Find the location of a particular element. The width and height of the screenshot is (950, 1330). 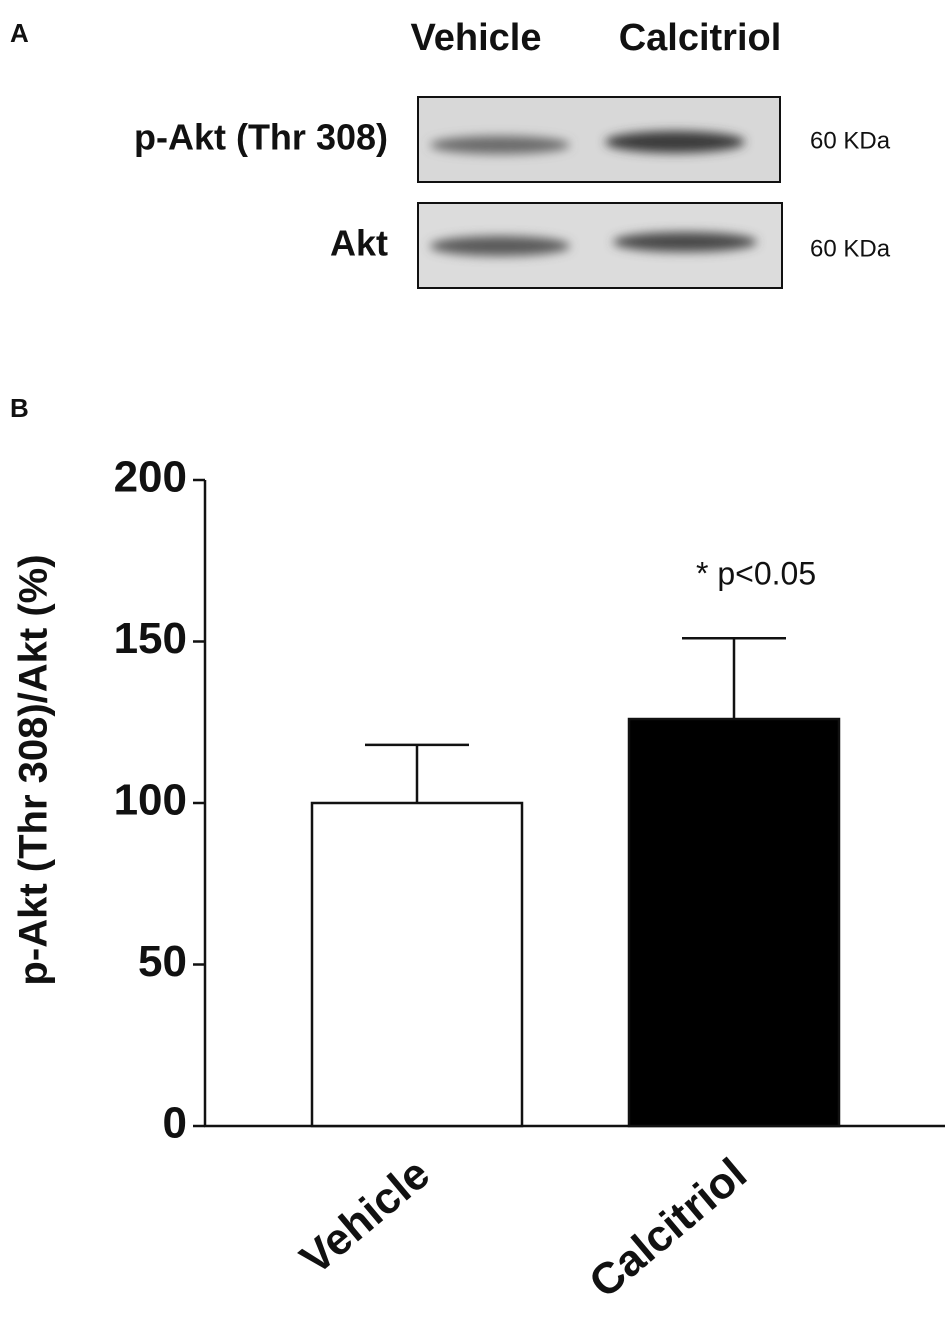

y-tick-label: 0 is located at coordinates (175, 1123).